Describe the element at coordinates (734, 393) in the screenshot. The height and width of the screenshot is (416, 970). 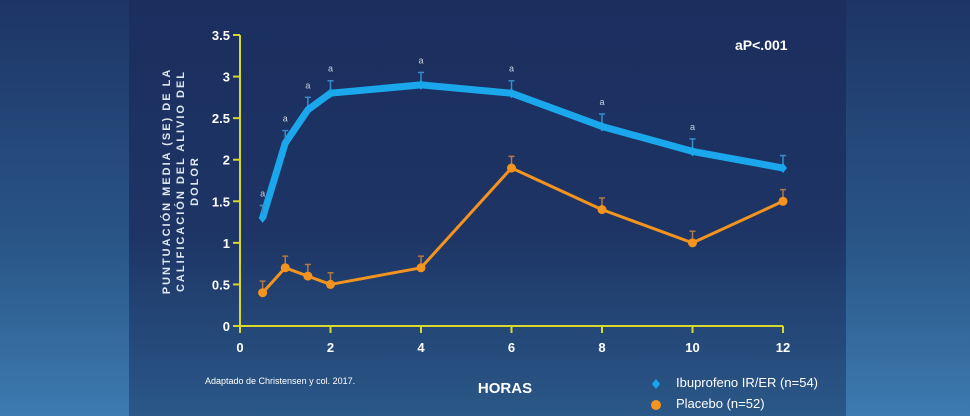
I see `legend: Ibuprofeno IR/ER (n=54) Placebo (n=52)` at that location.